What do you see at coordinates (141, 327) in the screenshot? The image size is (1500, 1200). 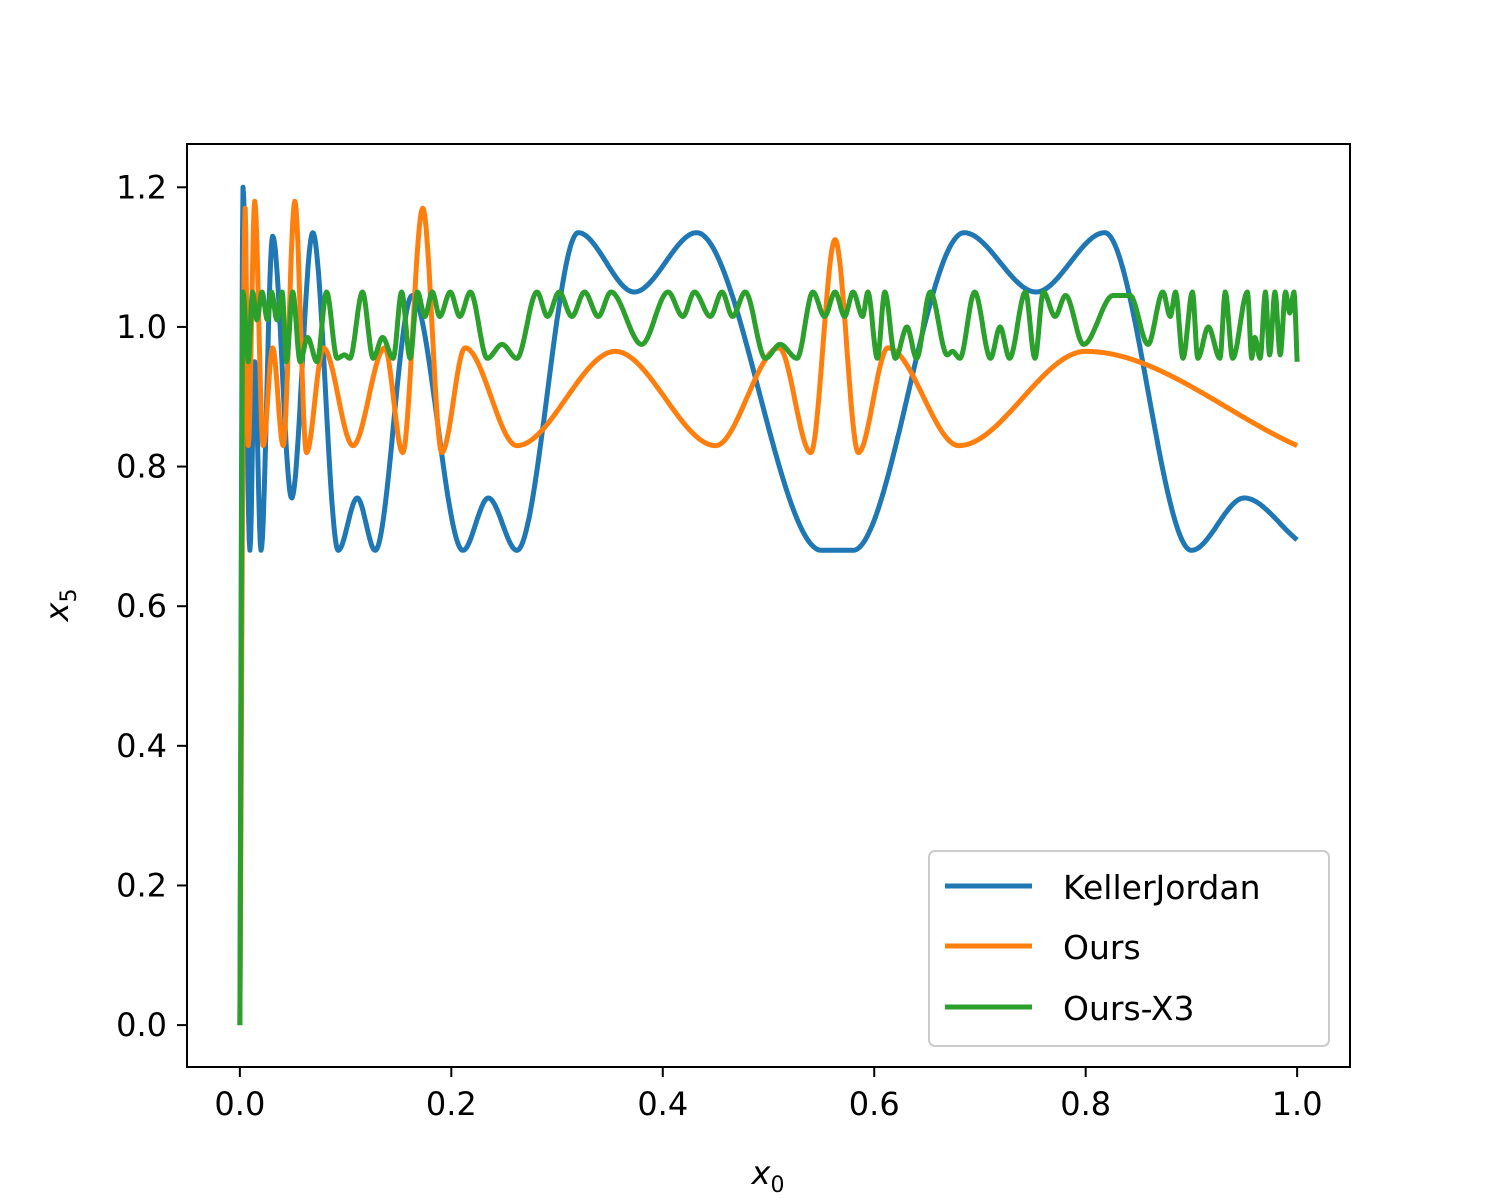 I see `y-tick-label: 1.0` at bounding box center [141, 327].